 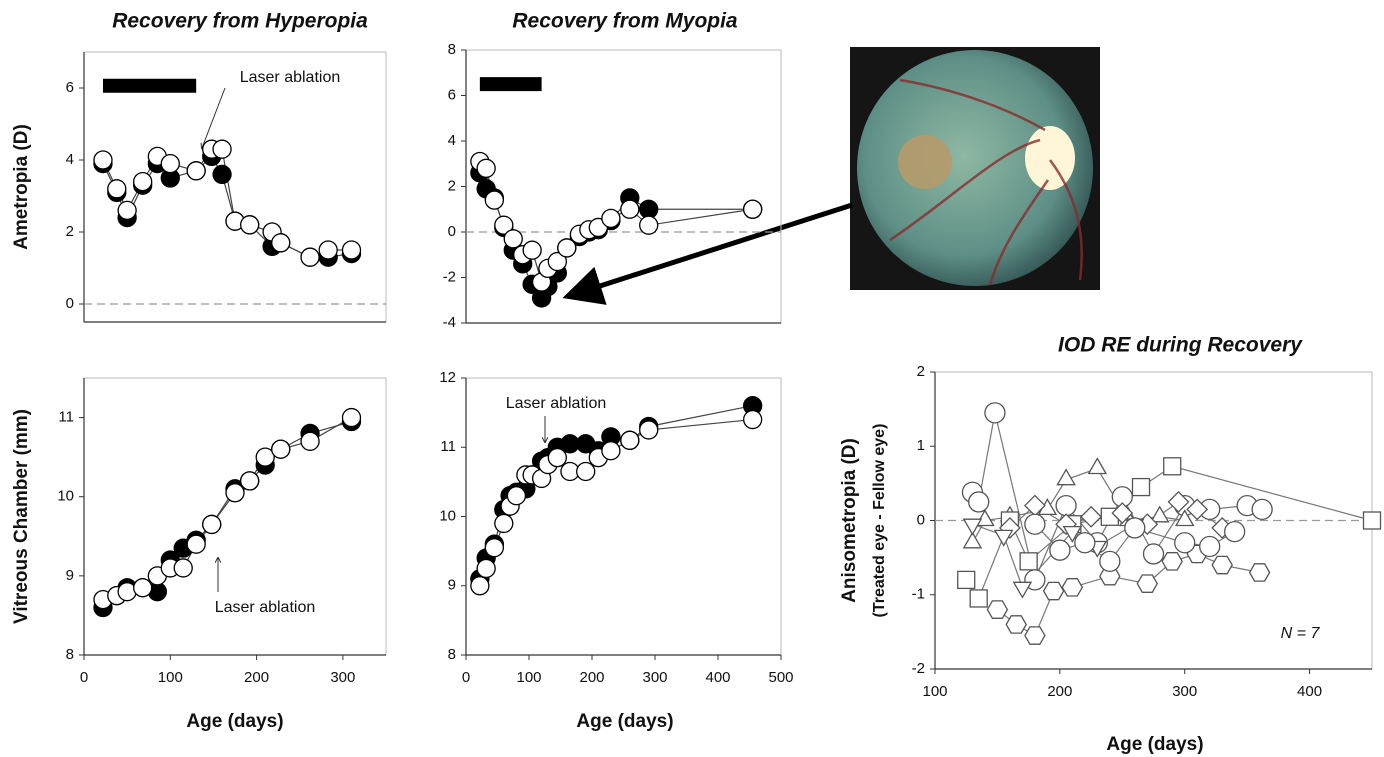 I want to click on chart-title: Recovery from Hyperopia, so click(x=240, y=21).